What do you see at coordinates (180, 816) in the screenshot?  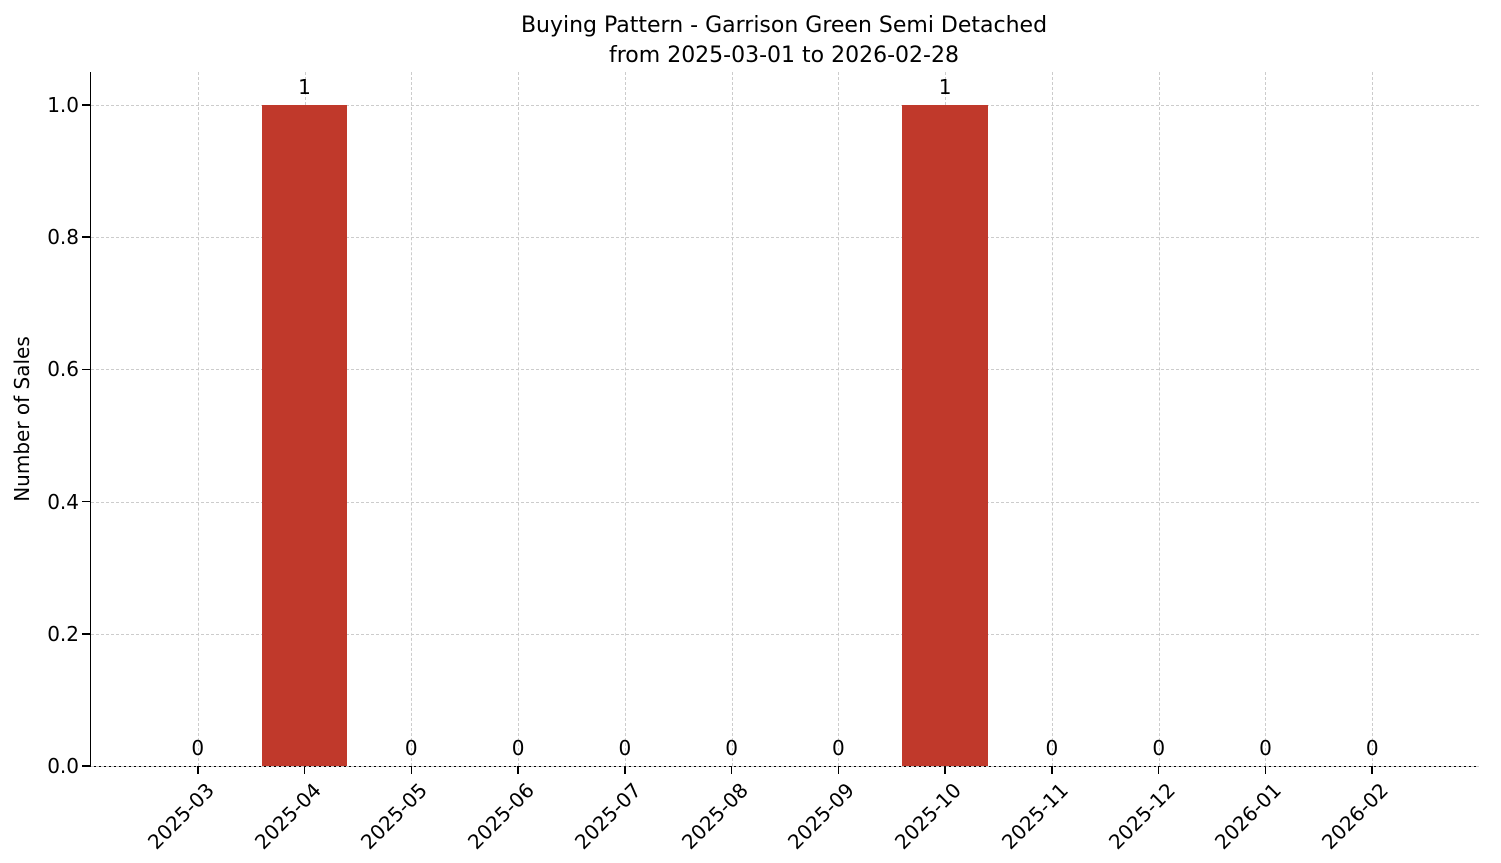 I see `x-tick-label: 2025-03` at bounding box center [180, 816].